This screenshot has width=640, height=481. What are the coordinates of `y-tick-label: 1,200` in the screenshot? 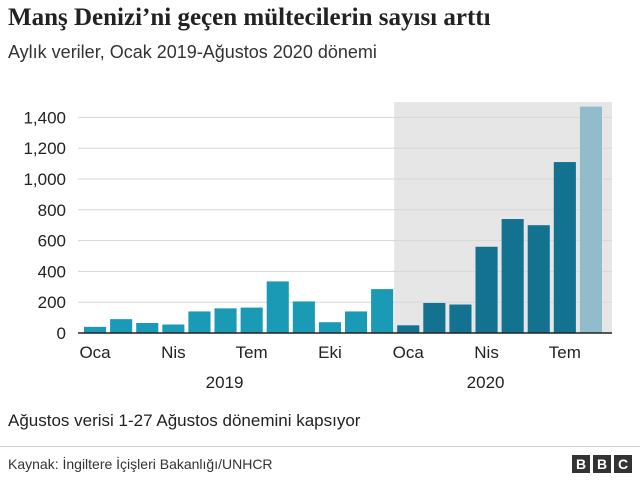 It's located at (44, 148).